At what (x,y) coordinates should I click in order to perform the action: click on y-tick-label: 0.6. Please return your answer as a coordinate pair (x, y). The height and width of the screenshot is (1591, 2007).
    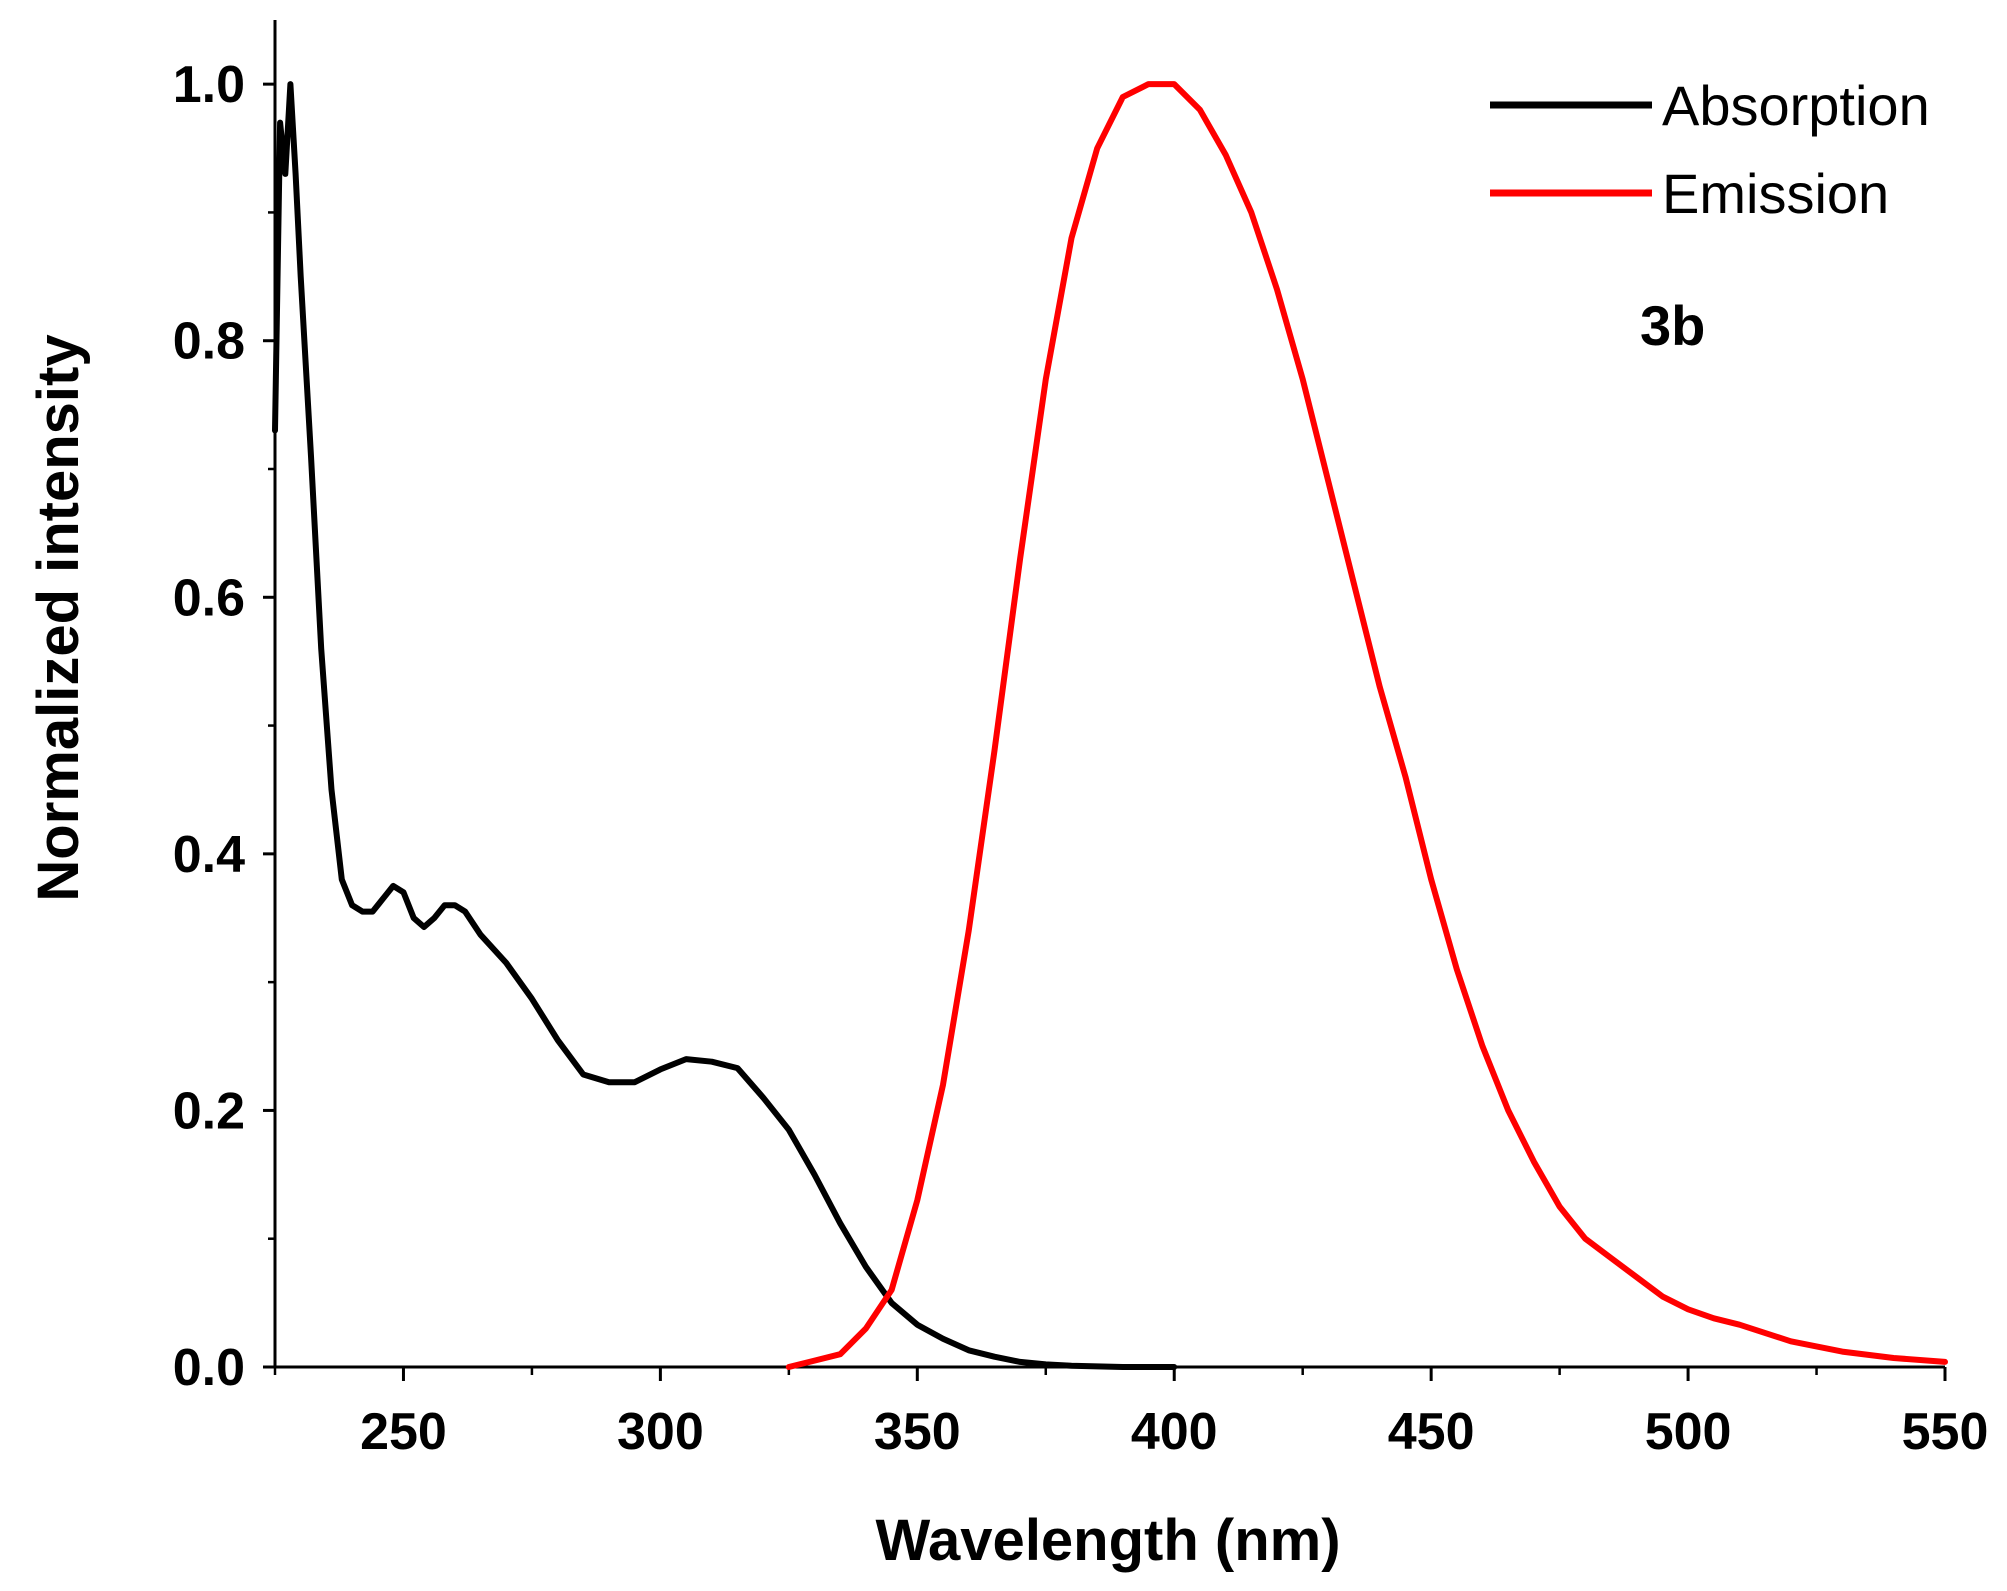
    Looking at the image, I should click on (209, 598).